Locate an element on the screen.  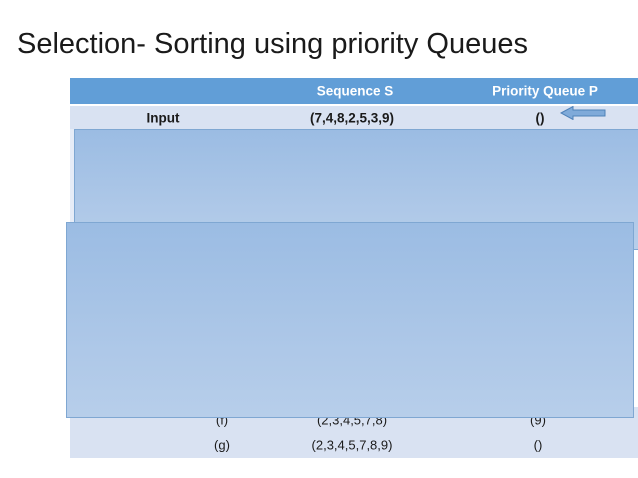
header-priority-queue: Priority Queue P is located at coordinates (545, 91).